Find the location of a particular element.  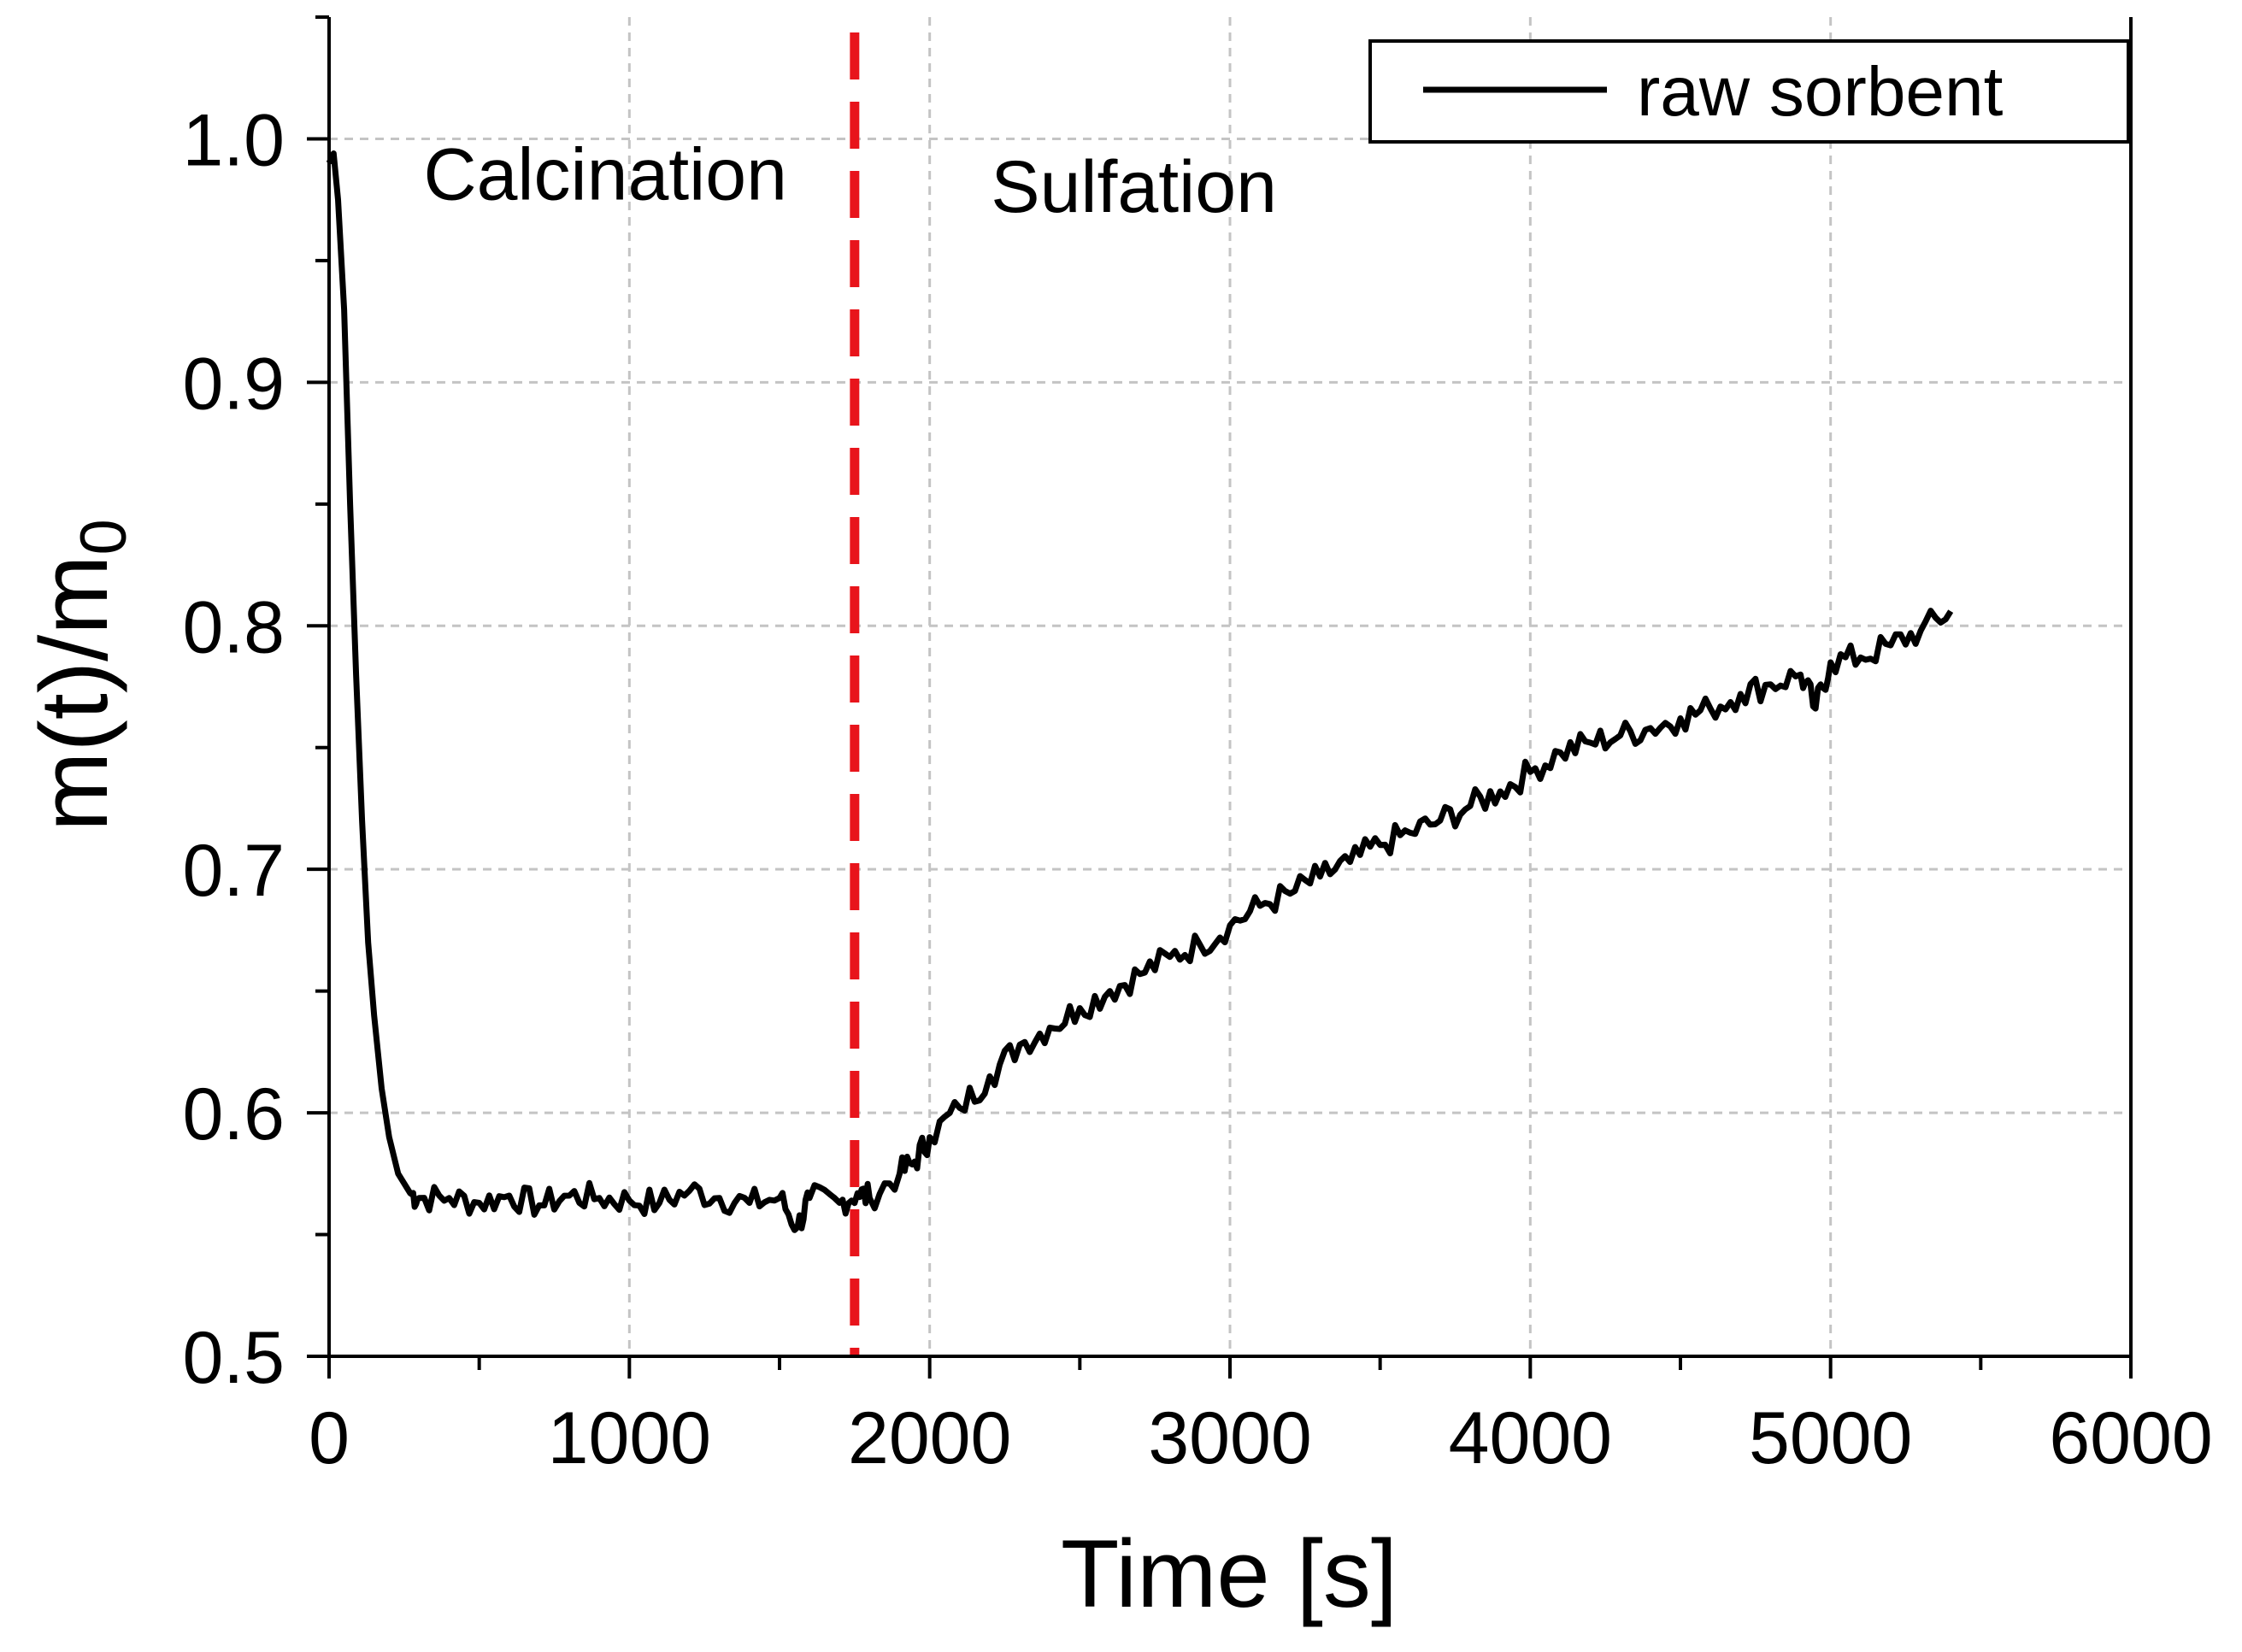

legend-label-raw-sorbent: raw sorbent is located at coordinates (1820, 92).